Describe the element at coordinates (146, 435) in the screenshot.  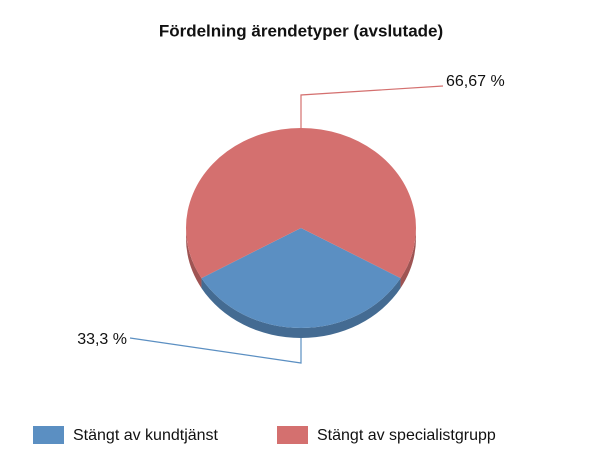
I see `legend-label: Stängt av kundtjänst` at that location.